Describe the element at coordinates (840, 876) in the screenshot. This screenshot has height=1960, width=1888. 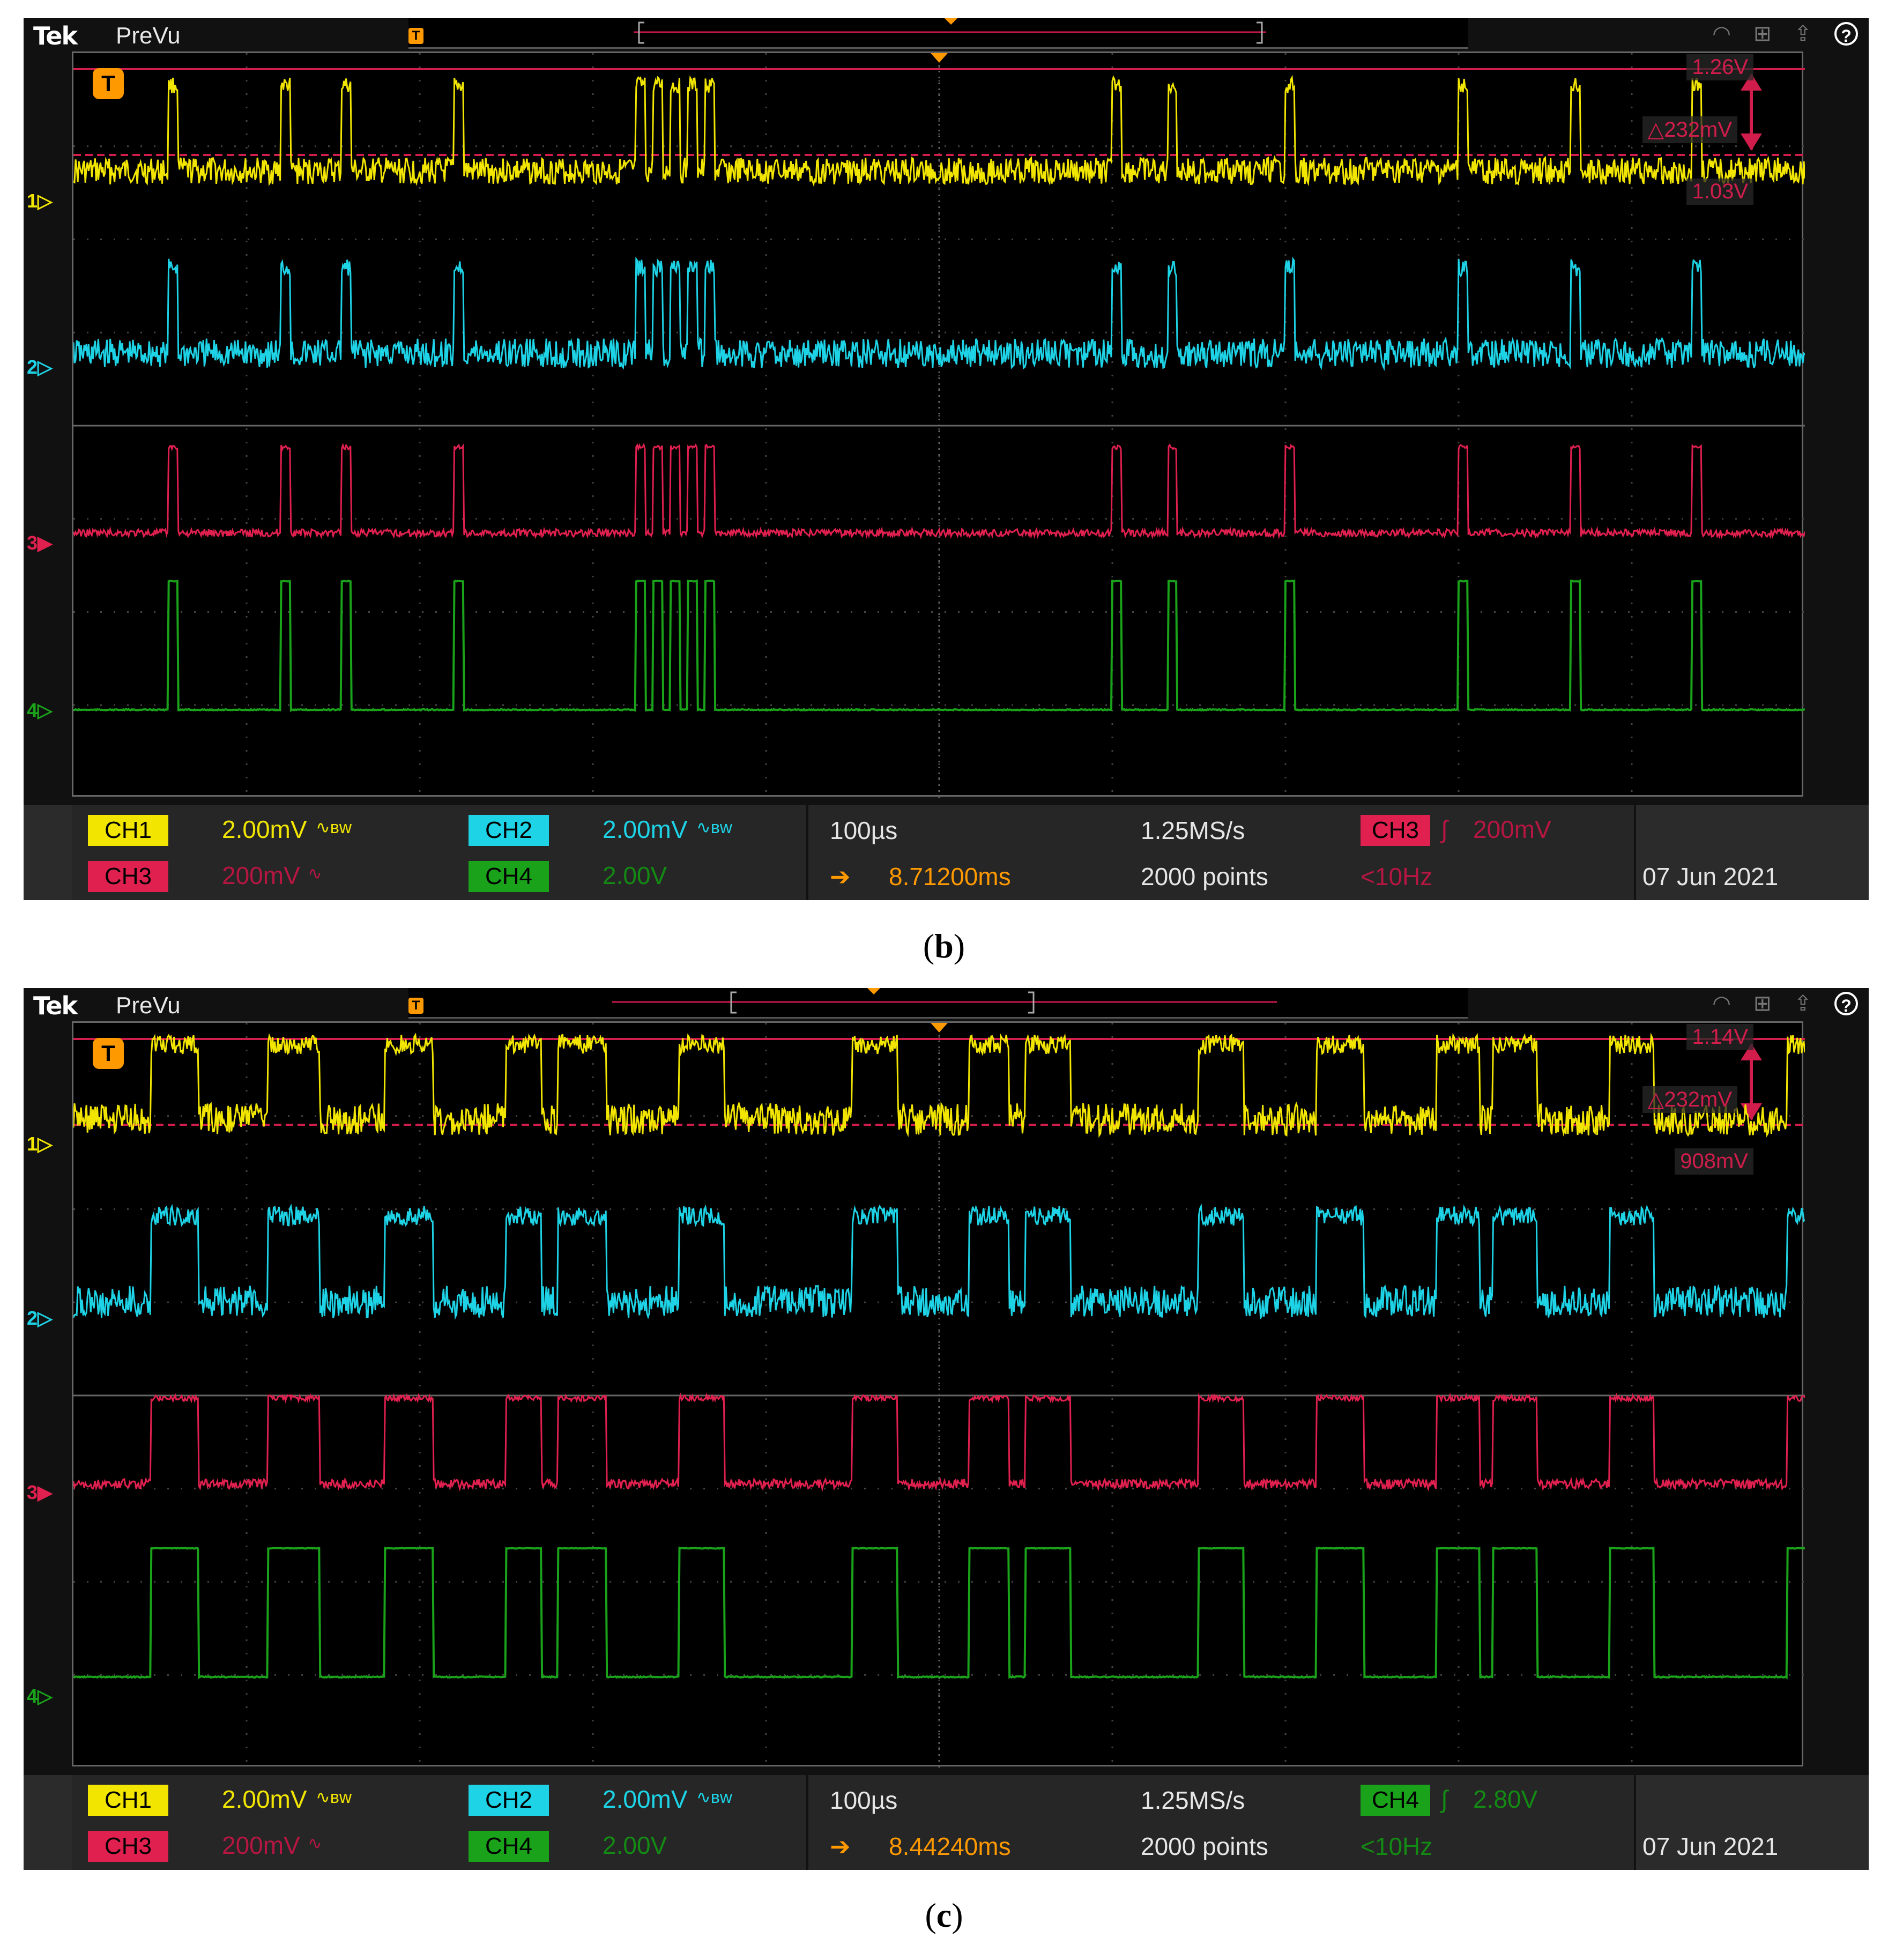
I see `position-arrow-icon: ➔` at that location.